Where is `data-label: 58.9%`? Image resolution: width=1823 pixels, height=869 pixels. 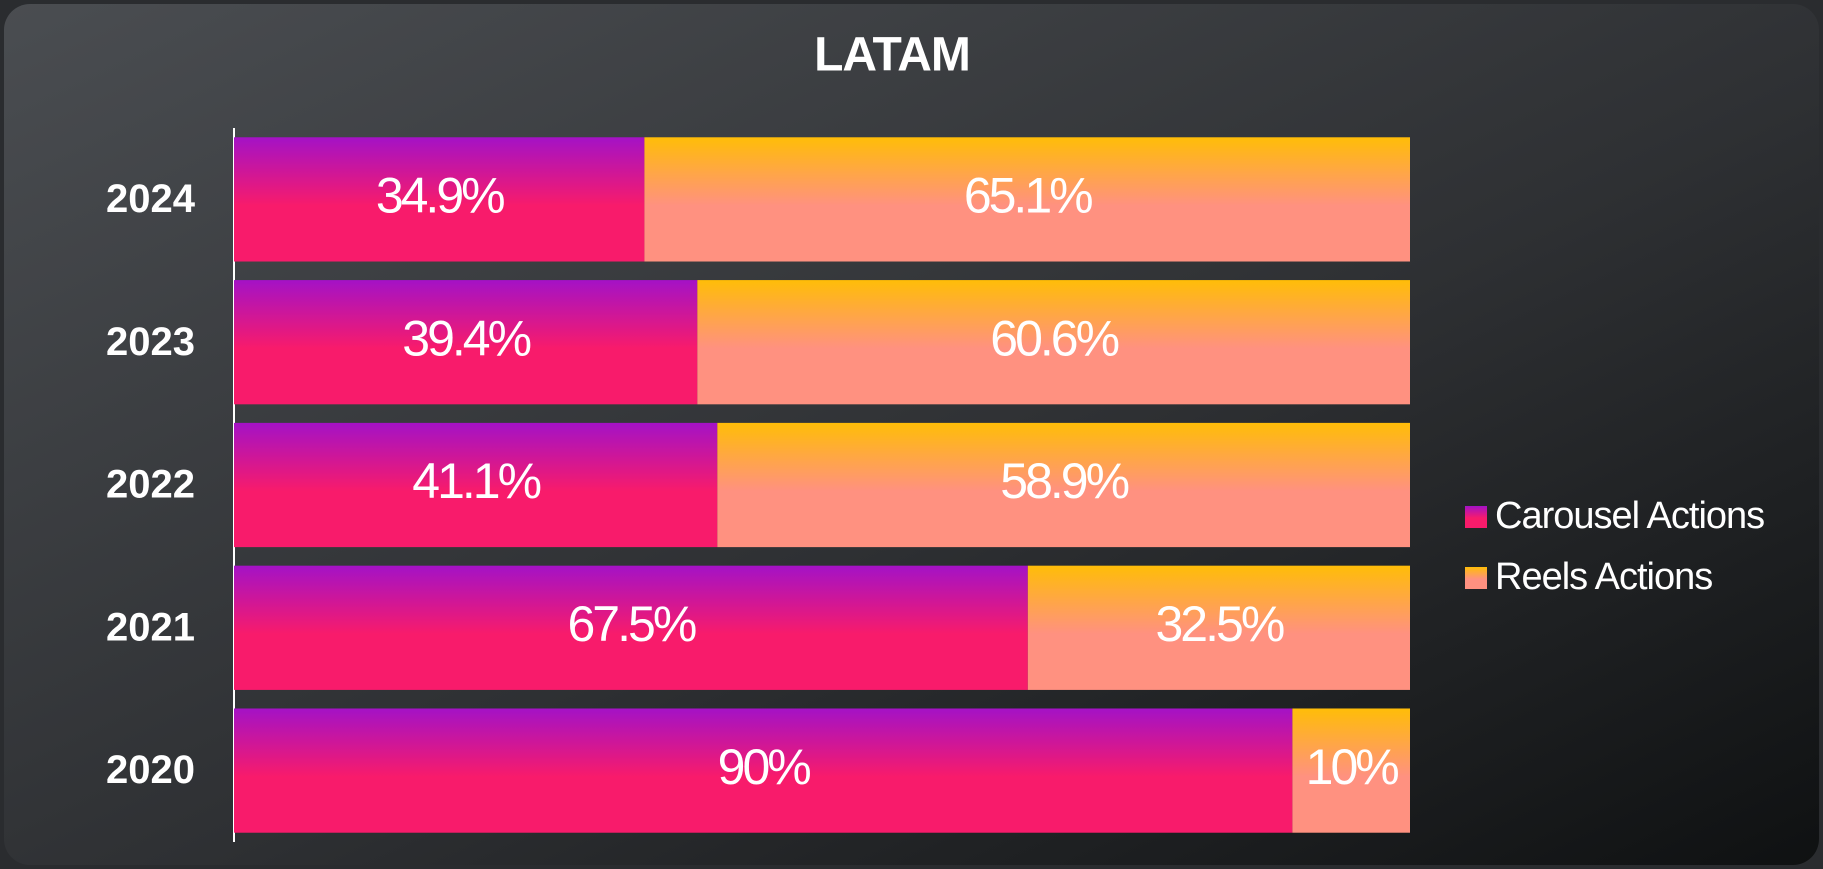 data-label: 58.9% is located at coordinates (1064, 481).